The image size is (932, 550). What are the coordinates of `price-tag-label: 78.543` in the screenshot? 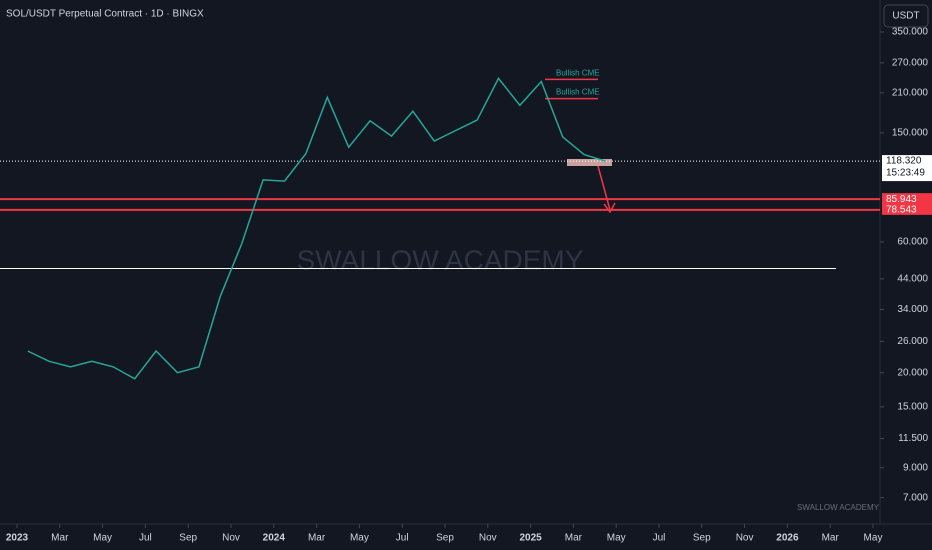 It's located at (901, 209).